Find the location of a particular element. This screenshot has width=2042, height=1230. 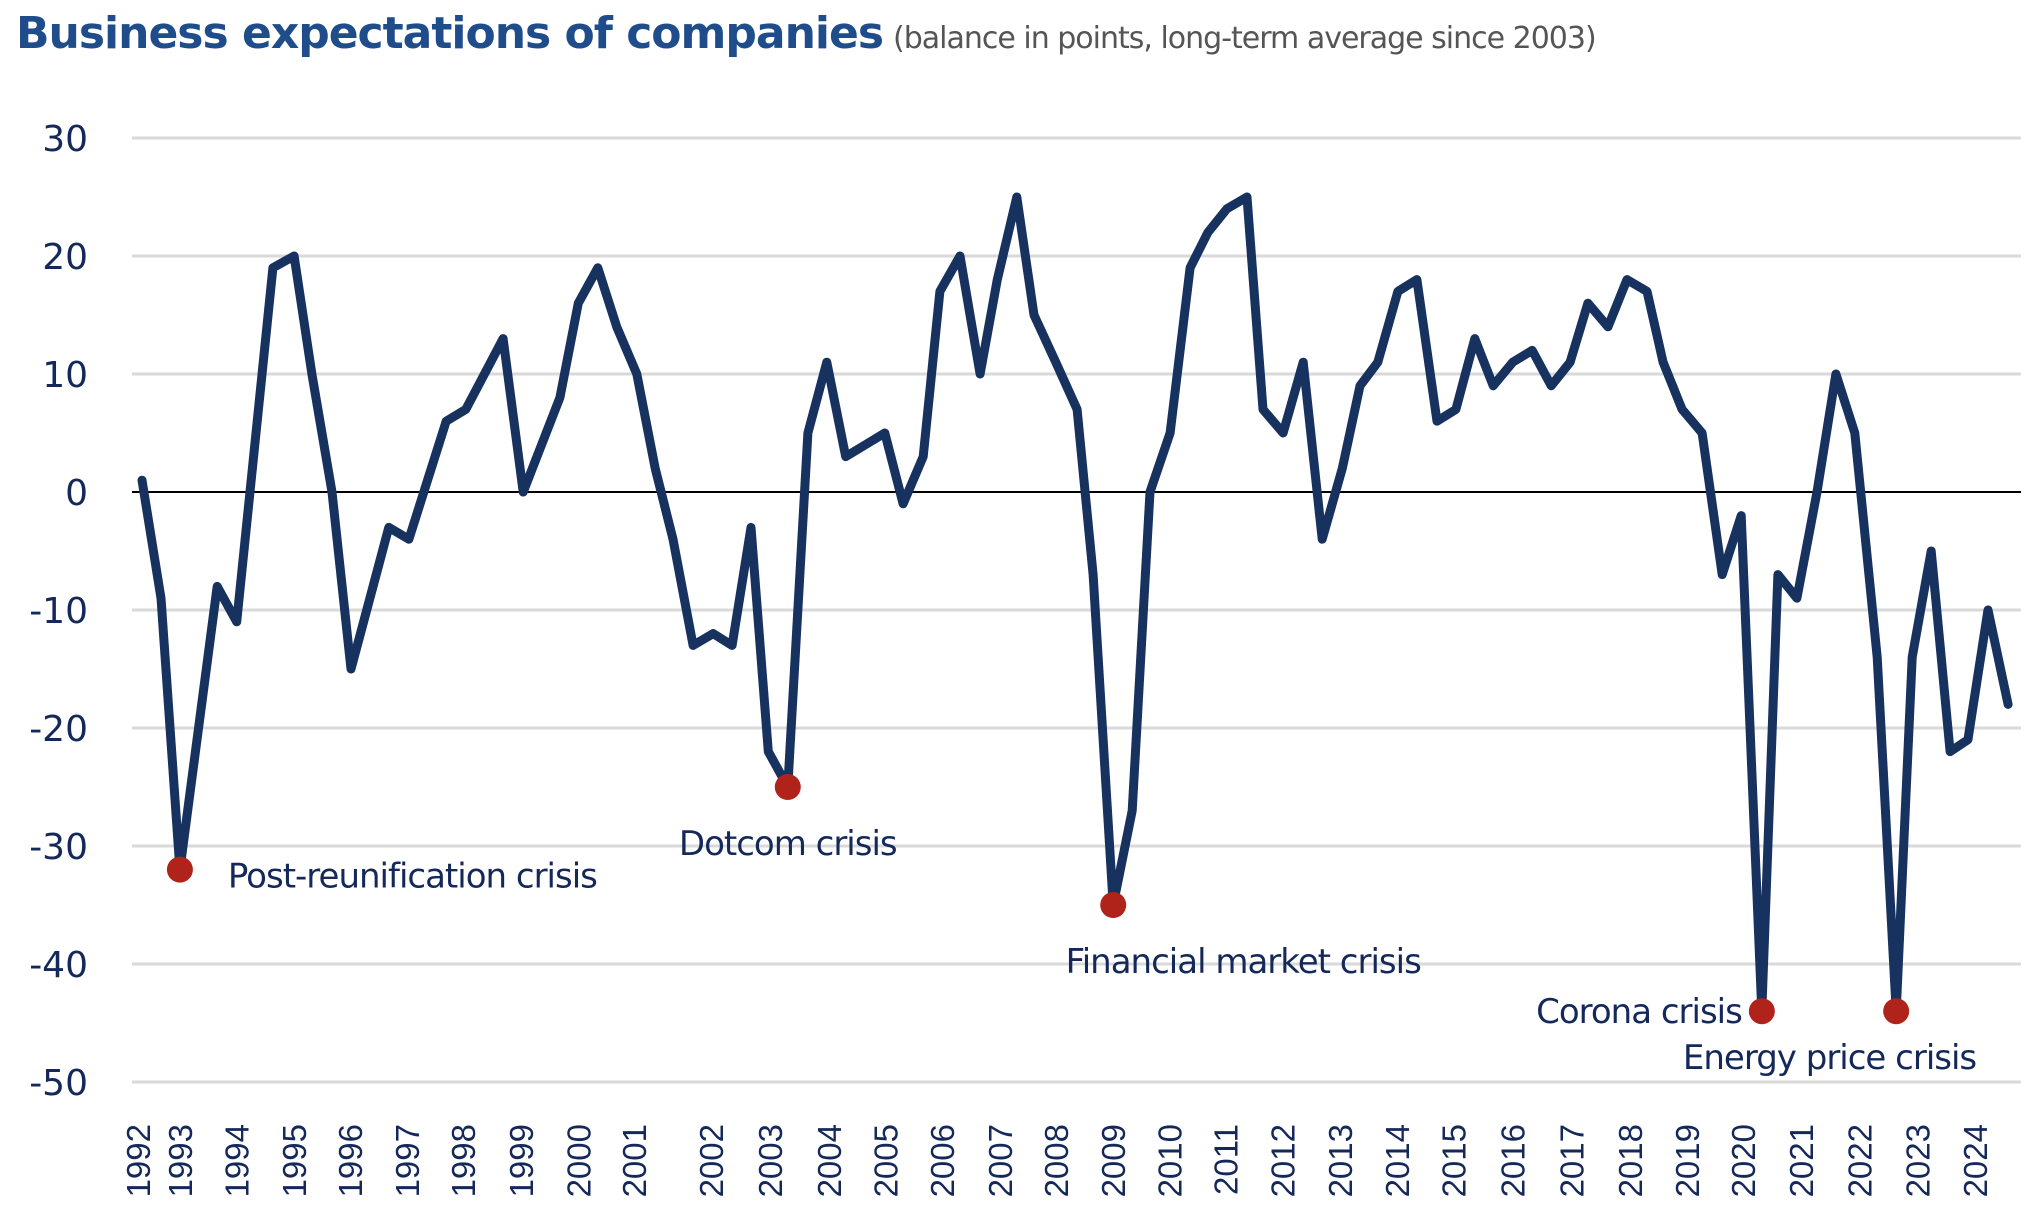

x-tick-label: 2005 is located at coordinates (885, 1160).